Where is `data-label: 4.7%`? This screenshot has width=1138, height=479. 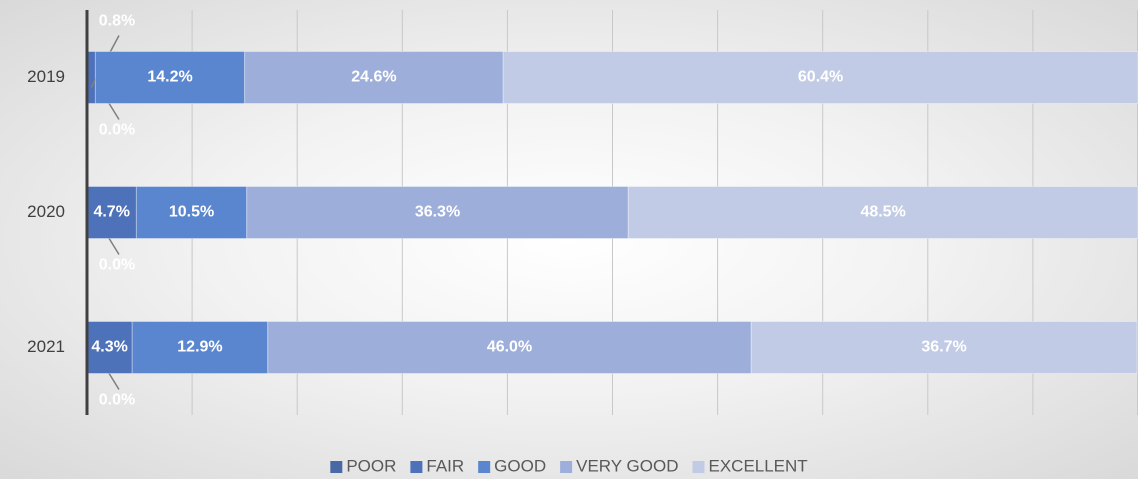
data-label: 4.7% is located at coordinates (111, 212).